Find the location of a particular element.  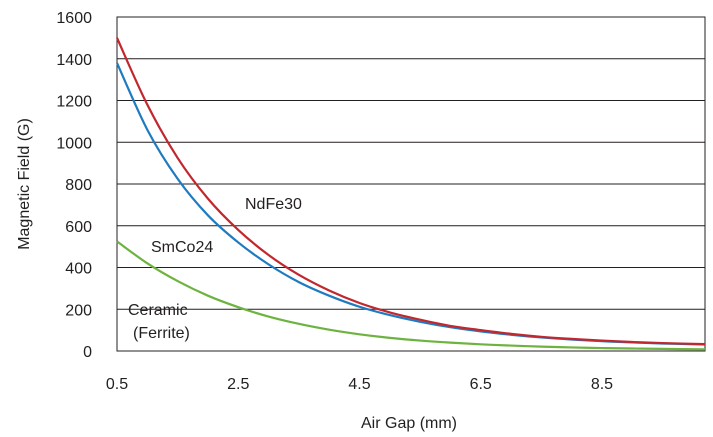

y-tick-labels: 0 200 400 600 800 1000 1200 1400 1600 is located at coordinates (74, 185).